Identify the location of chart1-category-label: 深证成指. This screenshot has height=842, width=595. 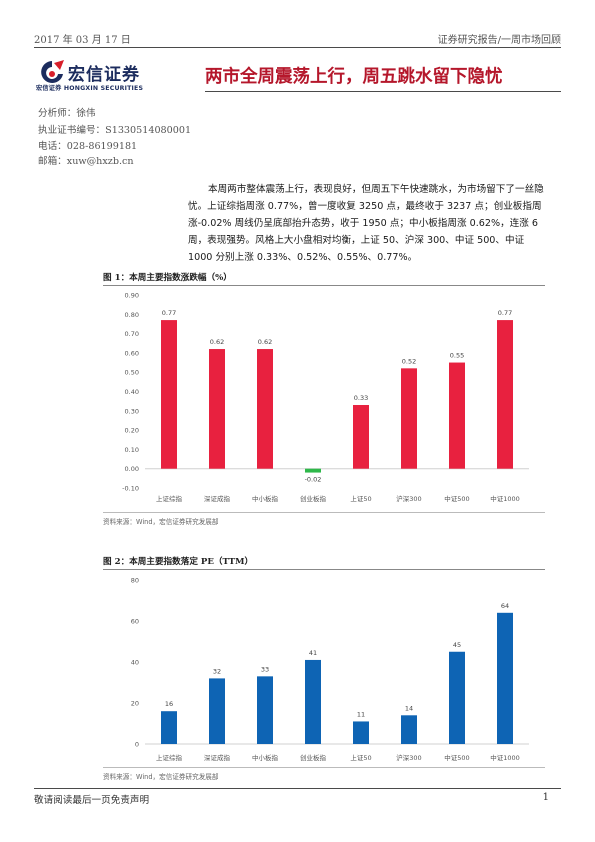
(217, 498).